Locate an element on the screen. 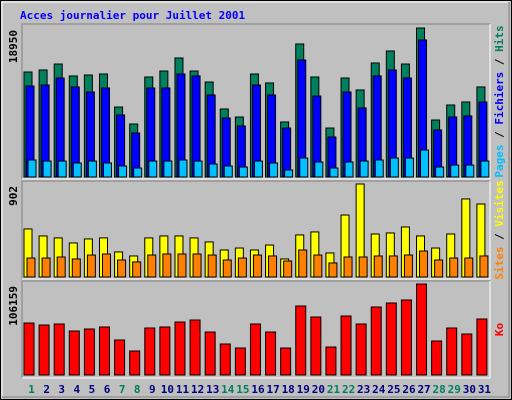  x-tick-label: 20 is located at coordinates (318, 389).